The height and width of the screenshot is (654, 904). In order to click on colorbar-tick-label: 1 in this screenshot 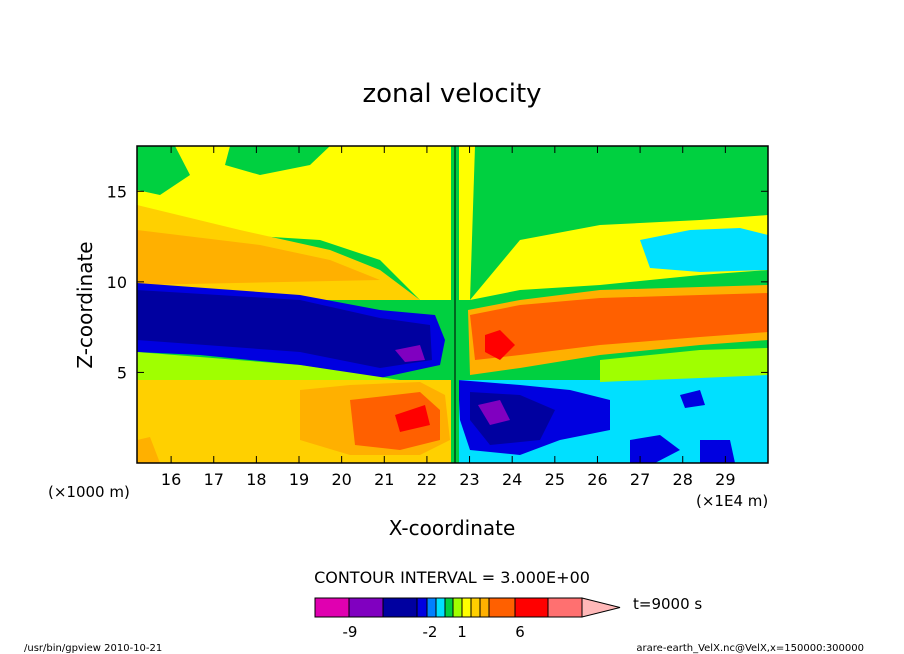, I will do `click(462, 632)`.